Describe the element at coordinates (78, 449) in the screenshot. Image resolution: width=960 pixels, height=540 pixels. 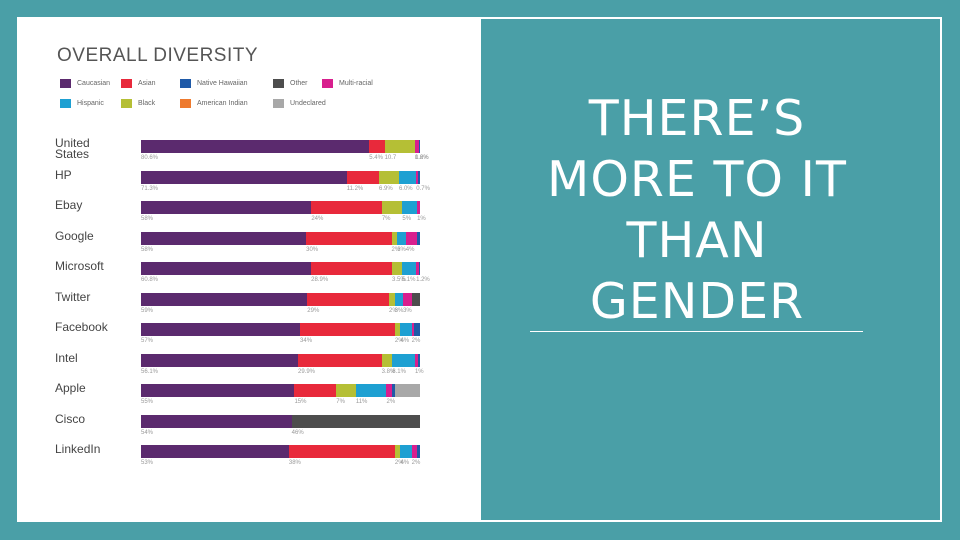
I see `company-label-line: LinkedIn` at that location.